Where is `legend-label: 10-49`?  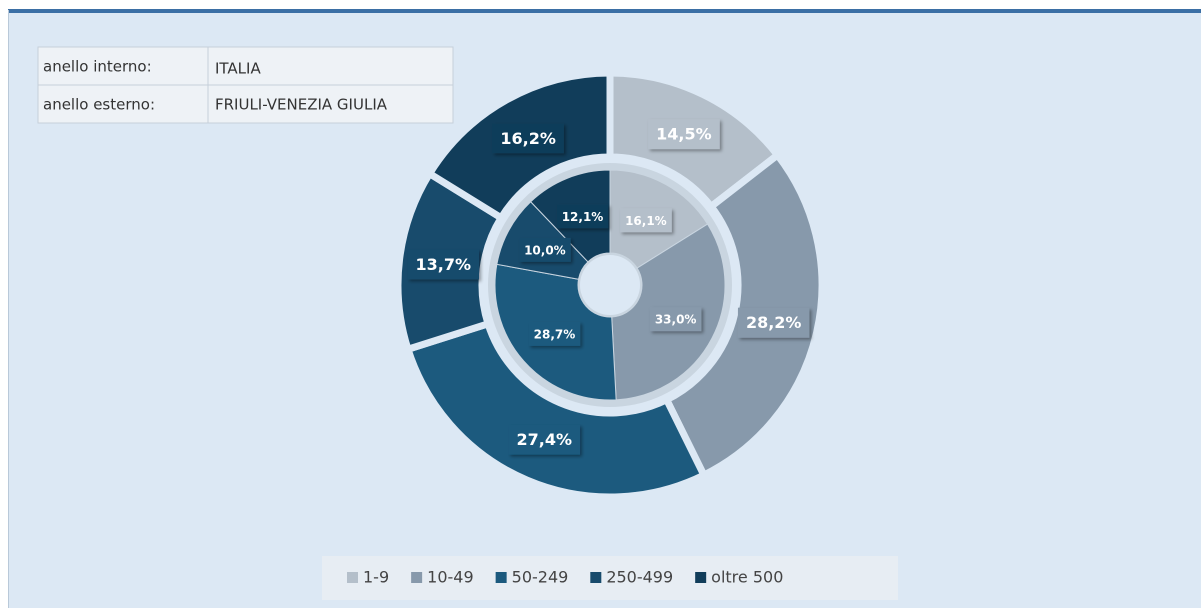
legend-label: 10-49 is located at coordinates (450, 577).